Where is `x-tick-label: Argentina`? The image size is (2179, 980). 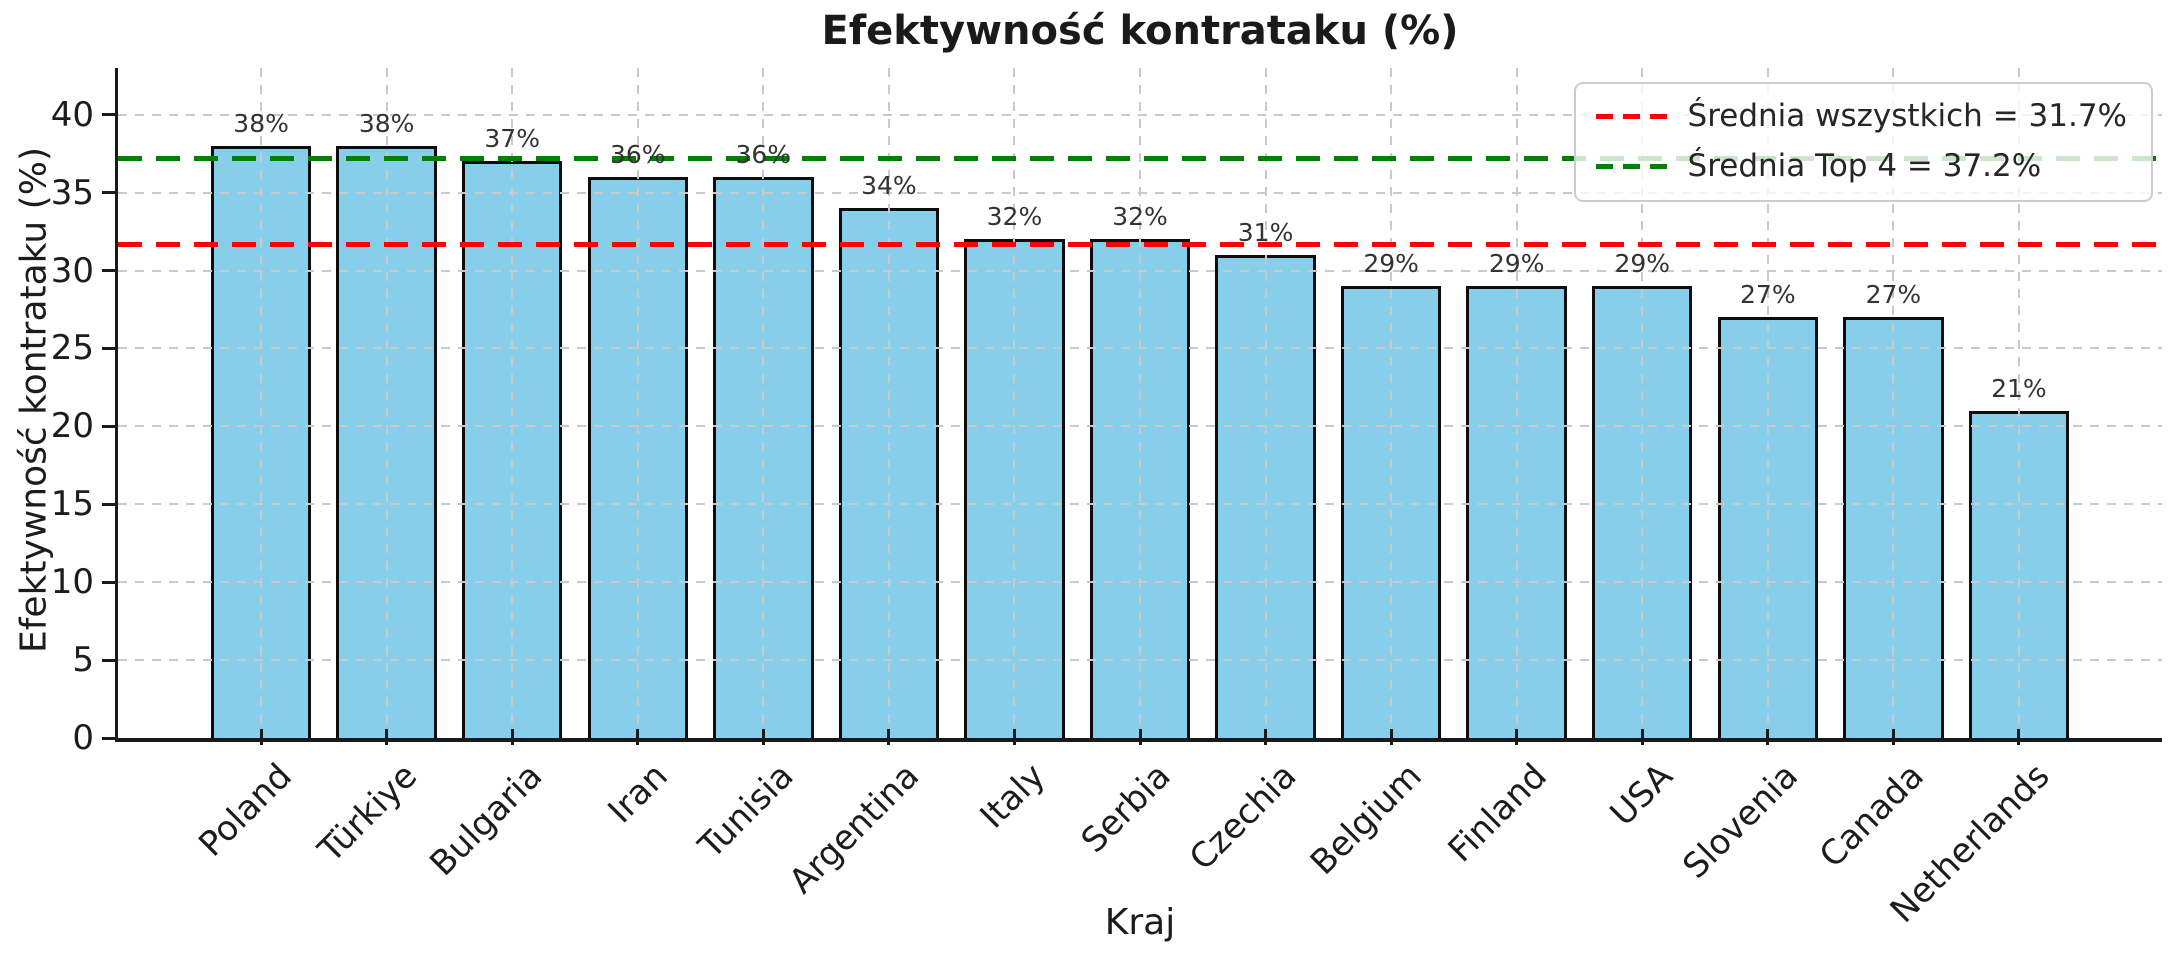 x-tick-label: Argentina is located at coordinates (854, 829).